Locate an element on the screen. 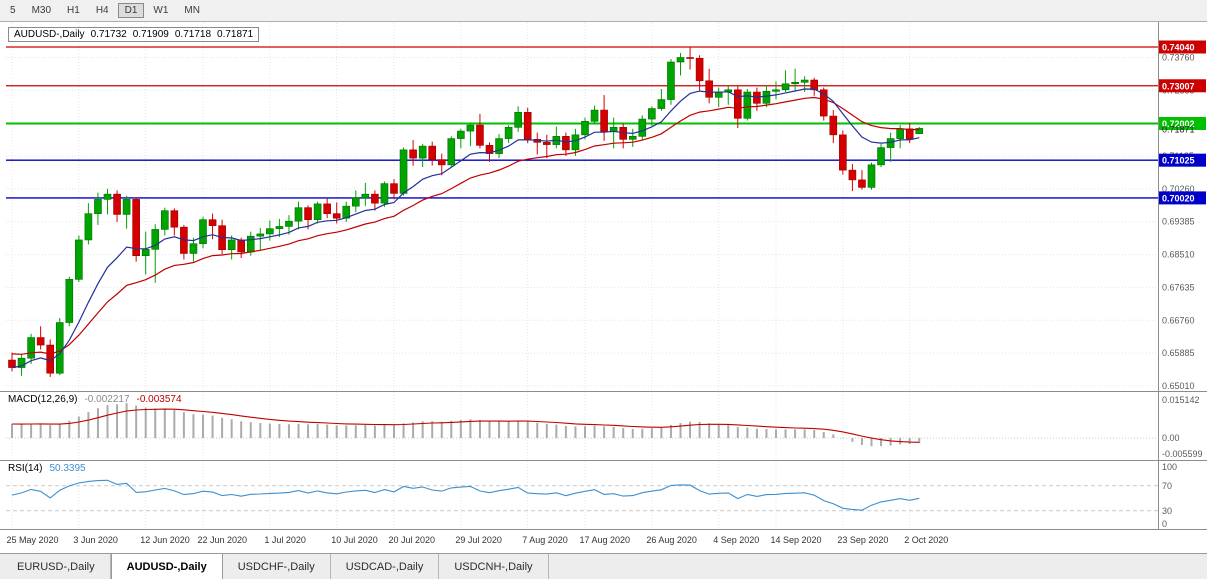  current-price-label: 0.71871 is located at coordinates (1178, 129).